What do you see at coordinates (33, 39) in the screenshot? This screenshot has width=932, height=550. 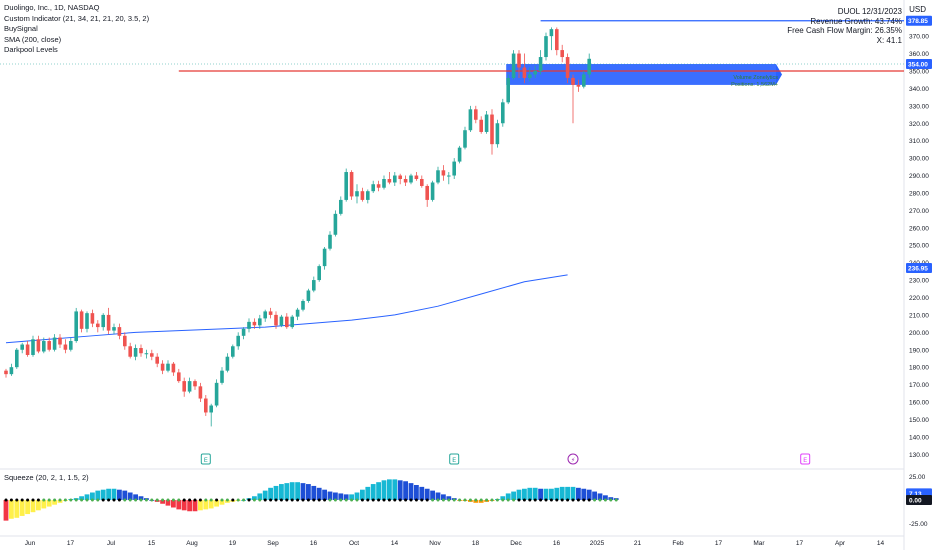 I see `indicator-sma: SMA (200, close)` at bounding box center [33, 39].